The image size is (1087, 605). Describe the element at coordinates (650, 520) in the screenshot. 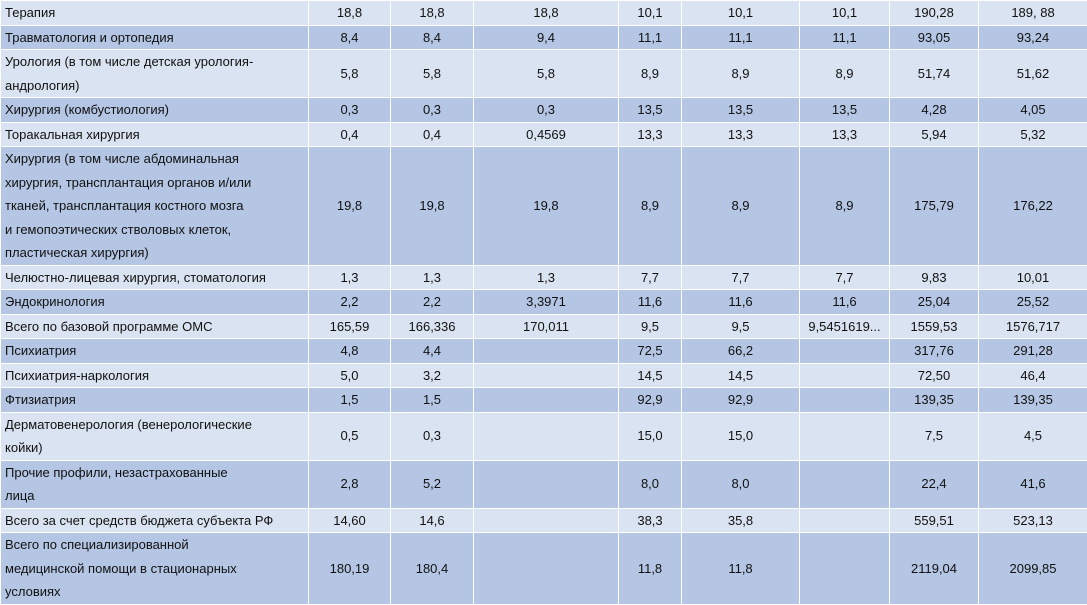

I see `value-cell: 38,3` at that location.